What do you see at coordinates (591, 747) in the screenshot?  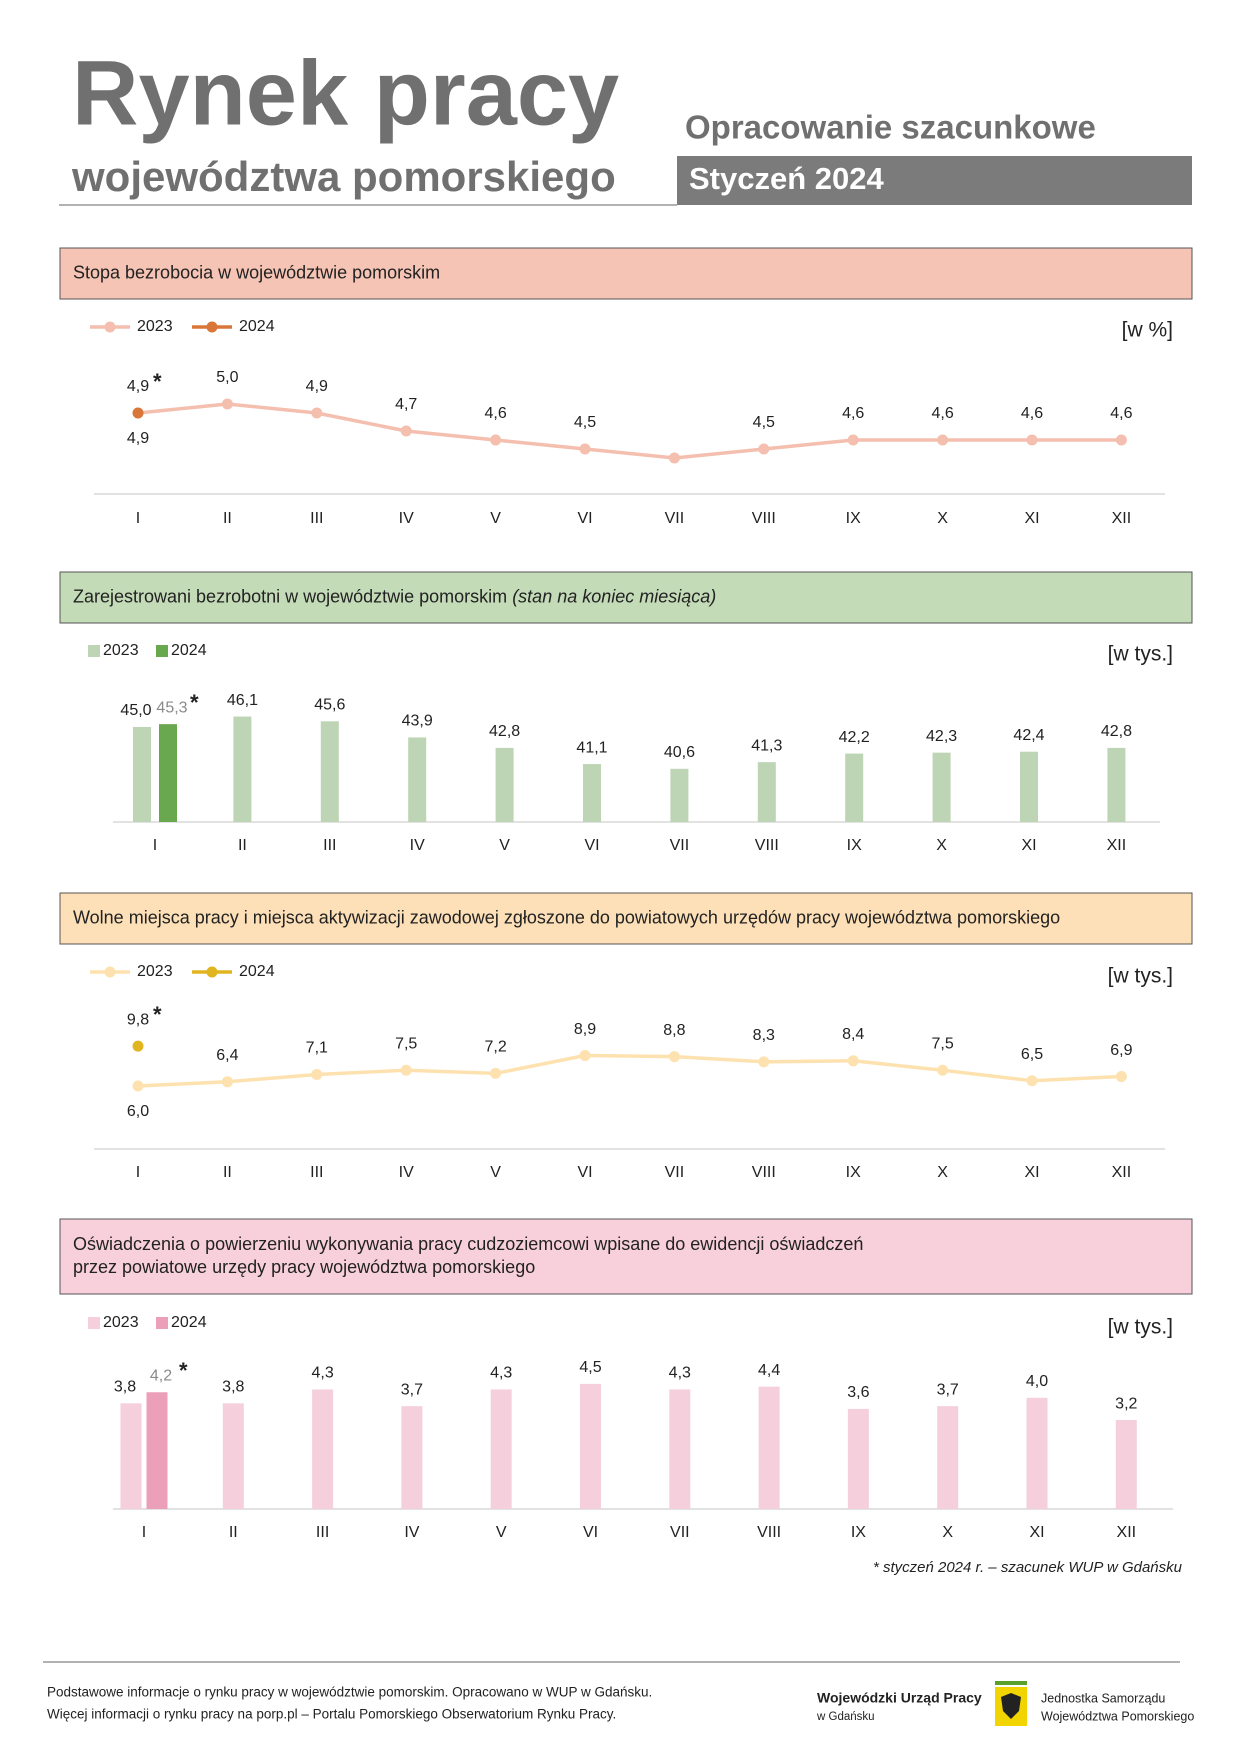 I see `value-label: 41,1` at bounding box center [591, 747].